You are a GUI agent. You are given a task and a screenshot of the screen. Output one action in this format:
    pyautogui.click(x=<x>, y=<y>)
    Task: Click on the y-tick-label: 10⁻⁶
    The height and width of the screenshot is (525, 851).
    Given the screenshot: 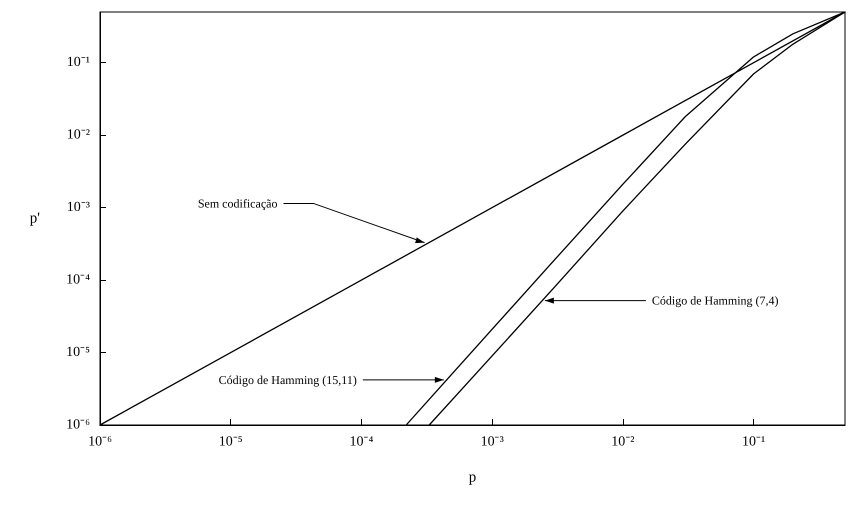 What is the action you would take?
    pyautogui.click(x=78, y=425)
    